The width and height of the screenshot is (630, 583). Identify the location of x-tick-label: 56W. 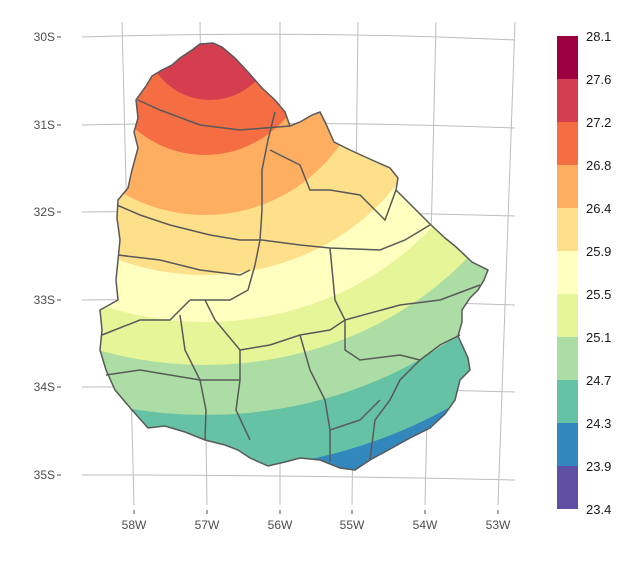
(280, 525).